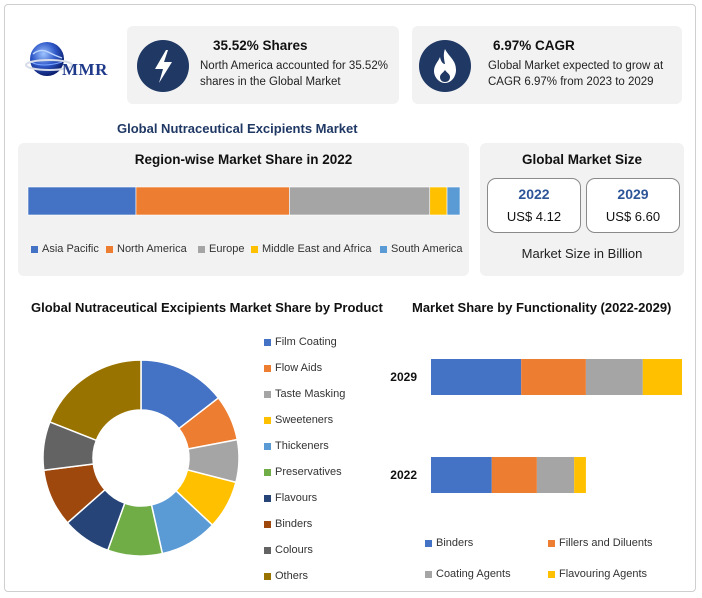 The width and height of the screenshot is (702, 598). I want to click on legend-label: Flavours, so click(296, 498).